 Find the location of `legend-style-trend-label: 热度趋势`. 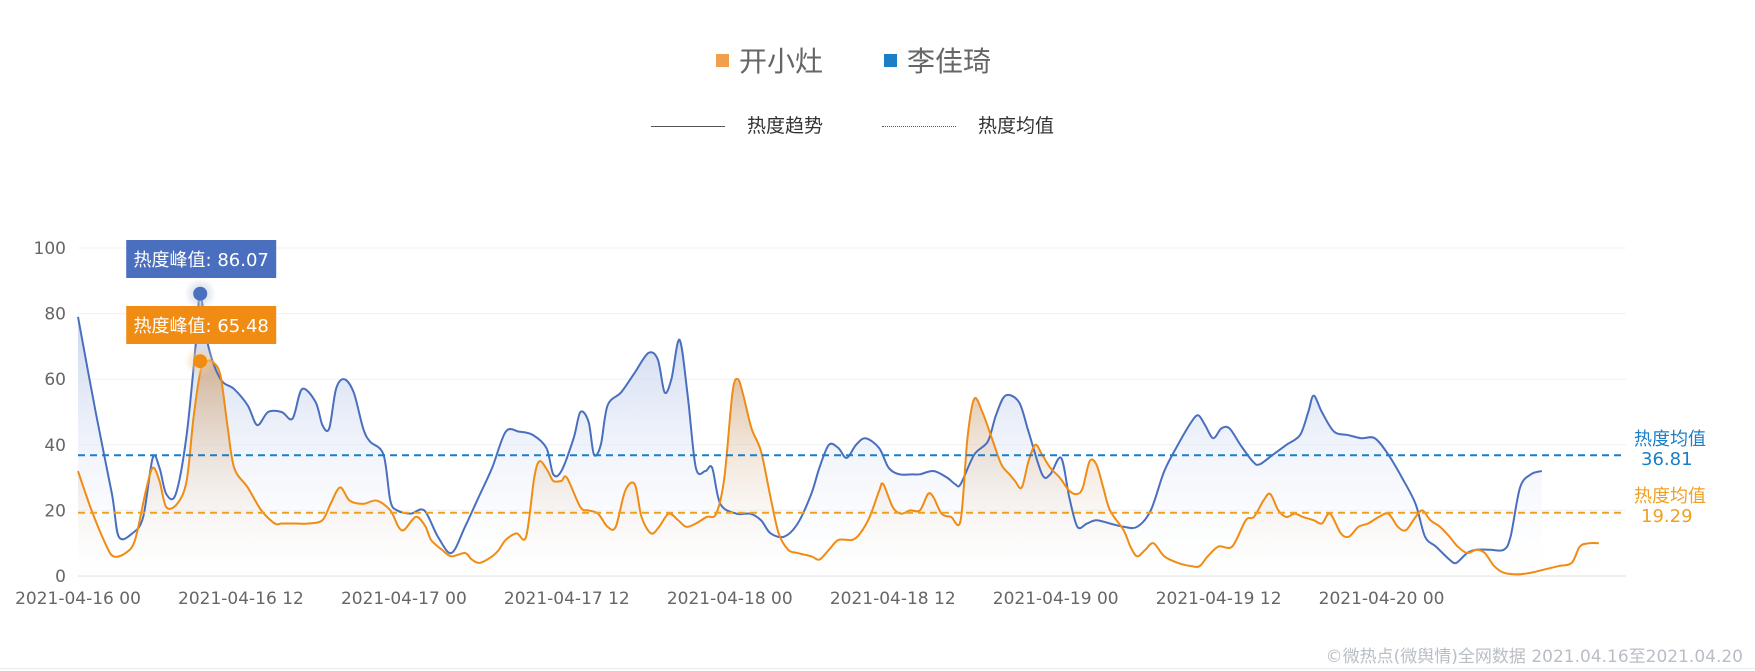

legend-style-trend-label: 热度趋势 is located at coordinates (785, 126).